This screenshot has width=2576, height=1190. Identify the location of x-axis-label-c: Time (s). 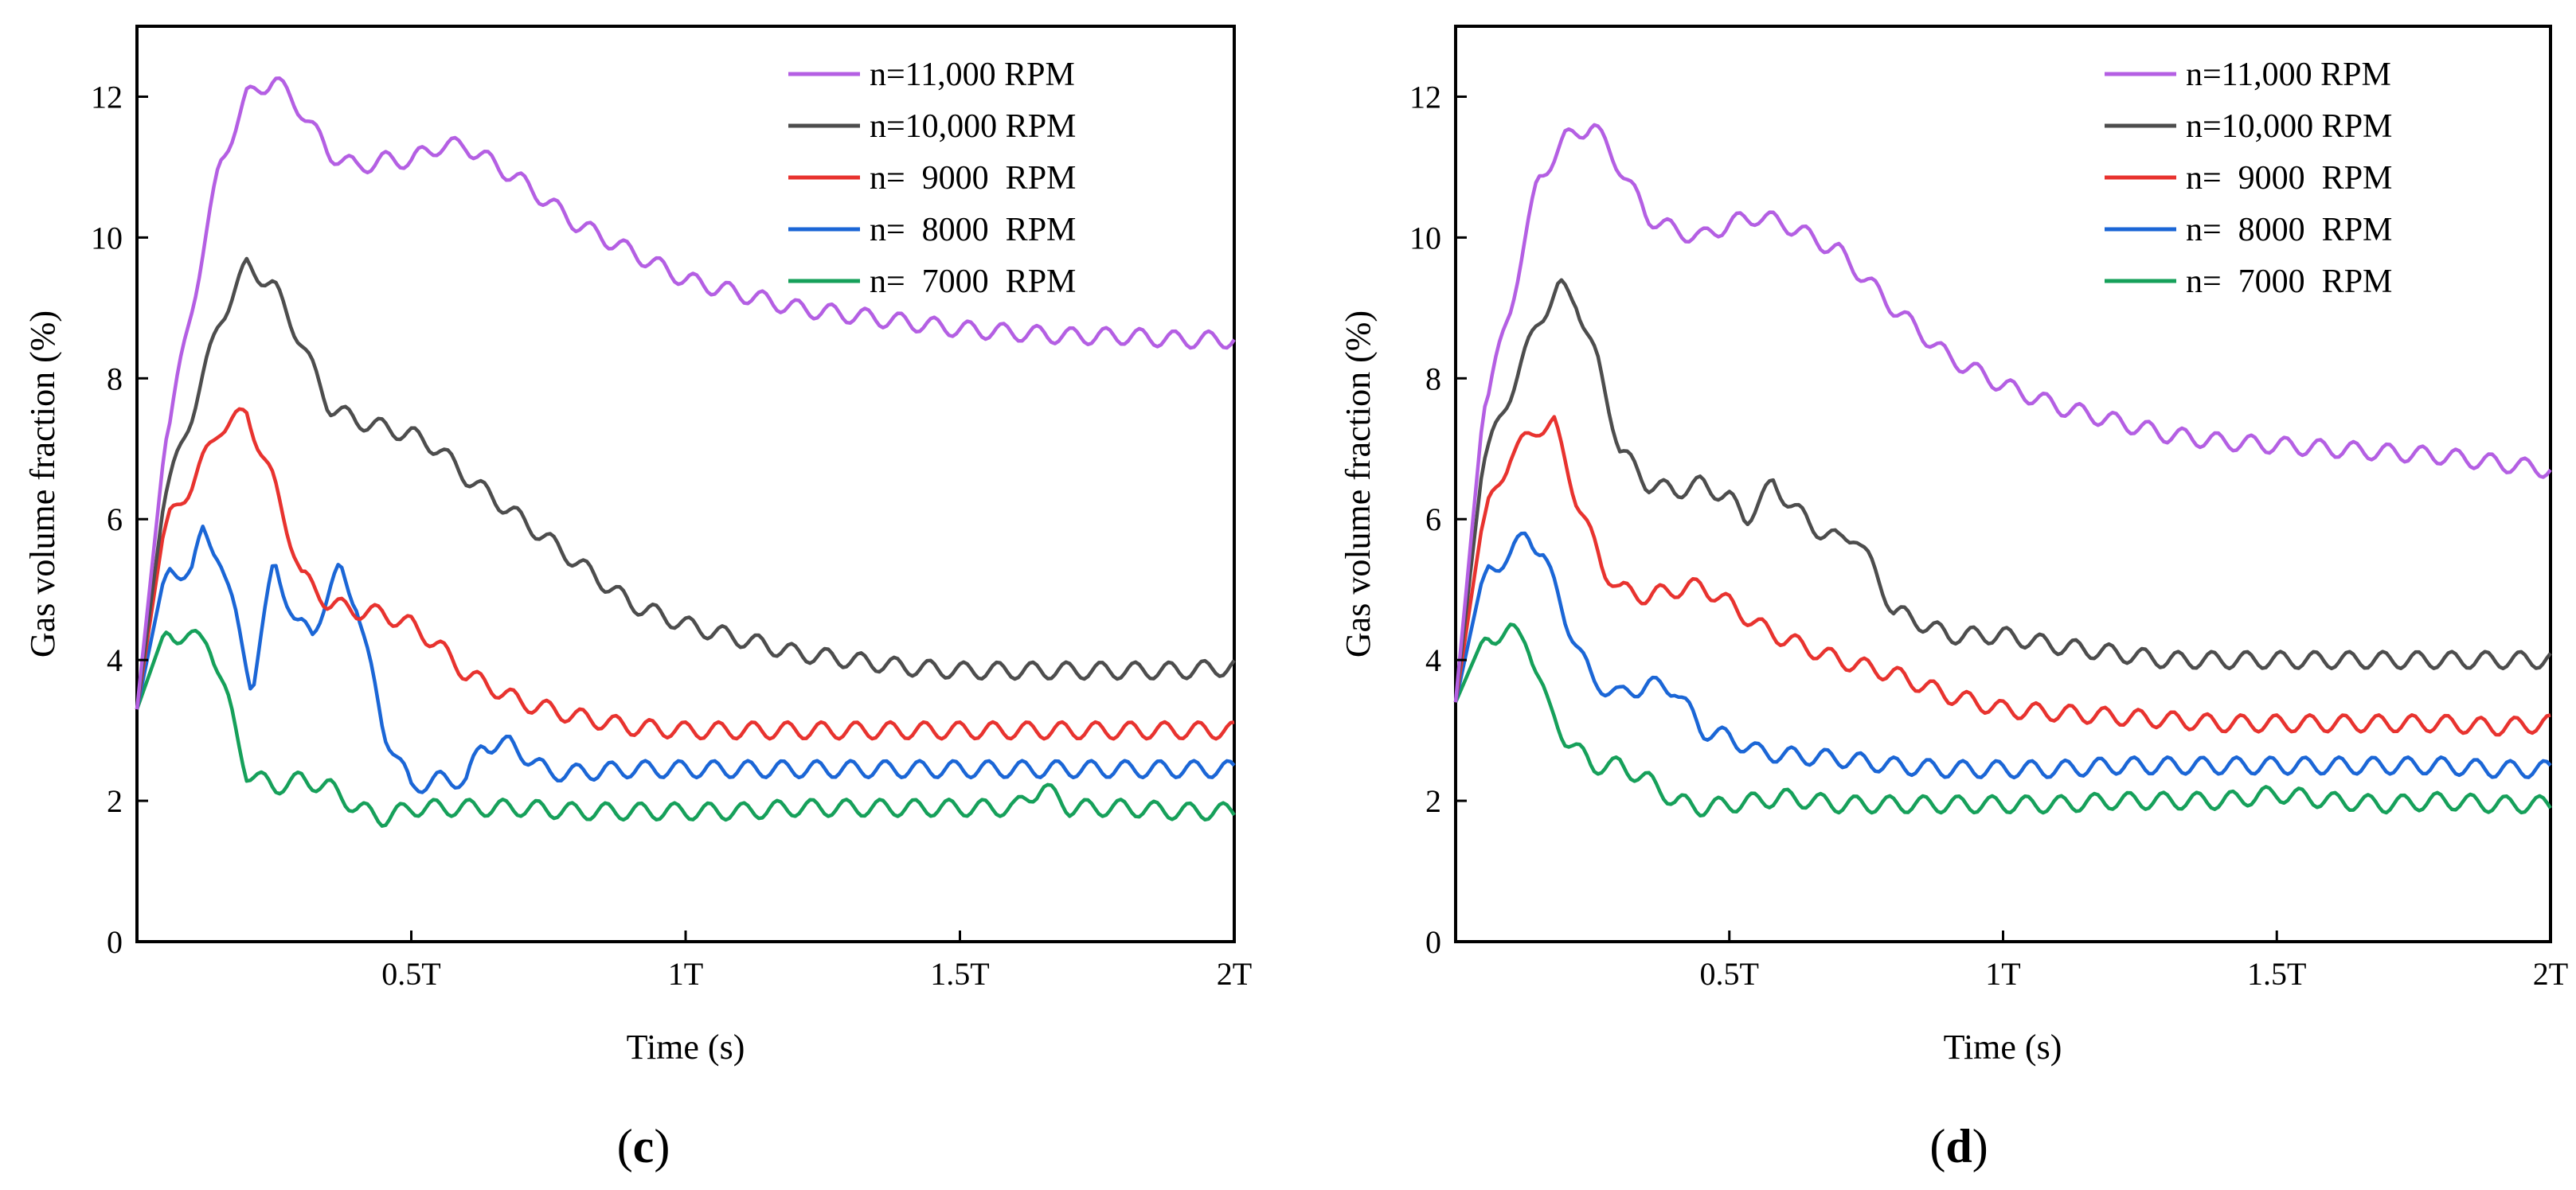
(686, 1047).